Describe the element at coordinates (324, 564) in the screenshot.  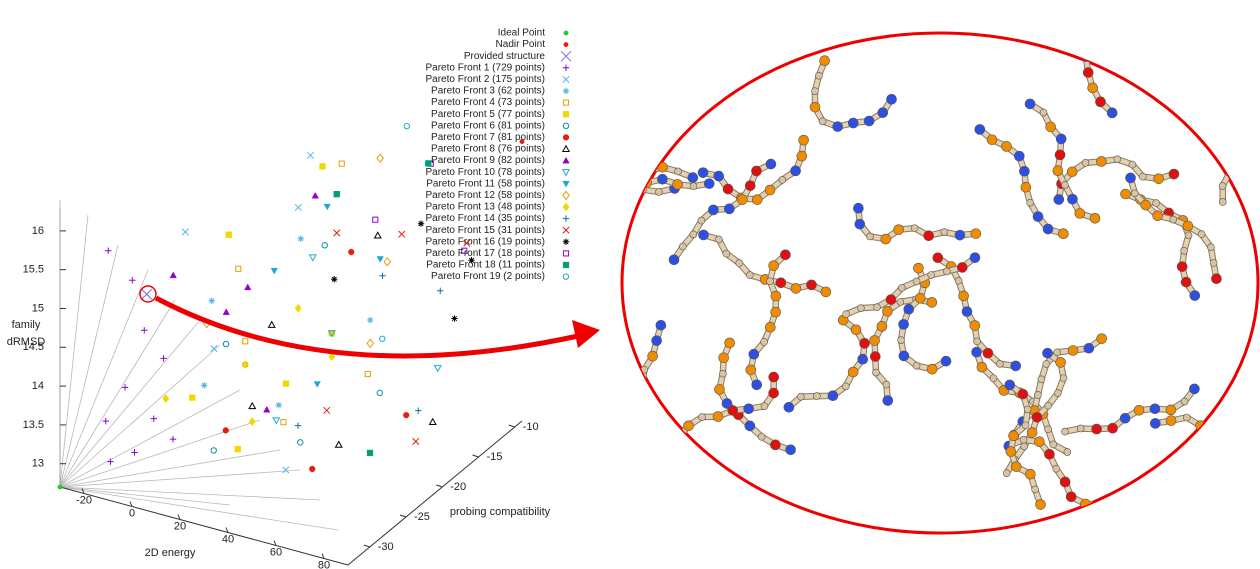
I see `x-tick-label: 80` at that location.